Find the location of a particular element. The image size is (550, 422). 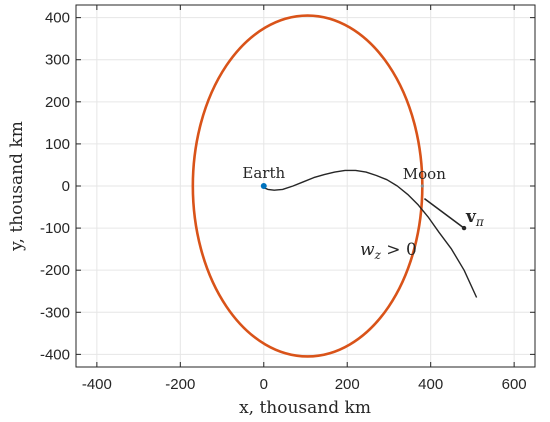

y-tick-label: 100 is located at coordinates (57, 144).